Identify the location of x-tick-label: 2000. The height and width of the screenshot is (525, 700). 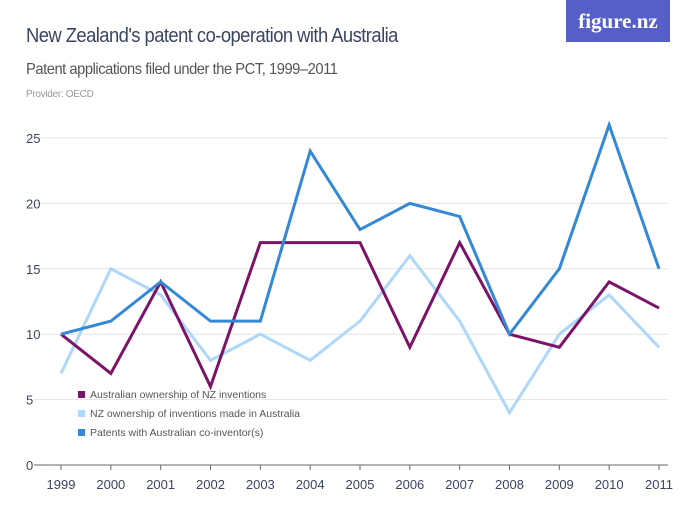
(110, 484).